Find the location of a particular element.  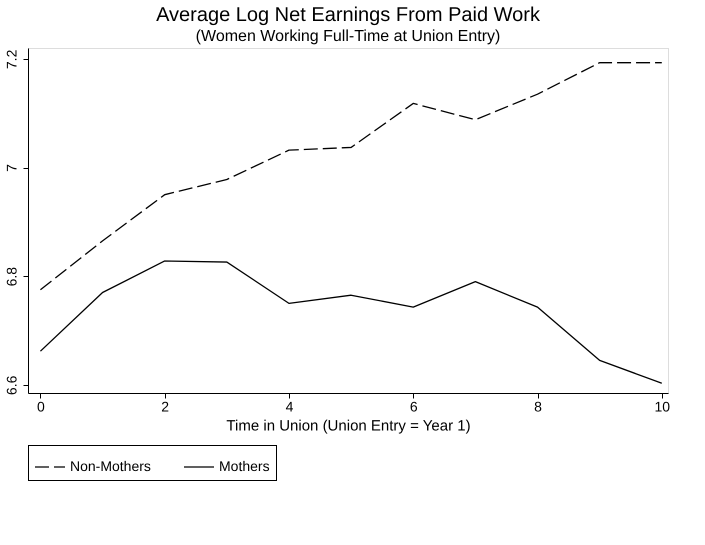

chart-subtitle: (Women Working Full-Time at Union Entry) is located at coordinates (348, 36).